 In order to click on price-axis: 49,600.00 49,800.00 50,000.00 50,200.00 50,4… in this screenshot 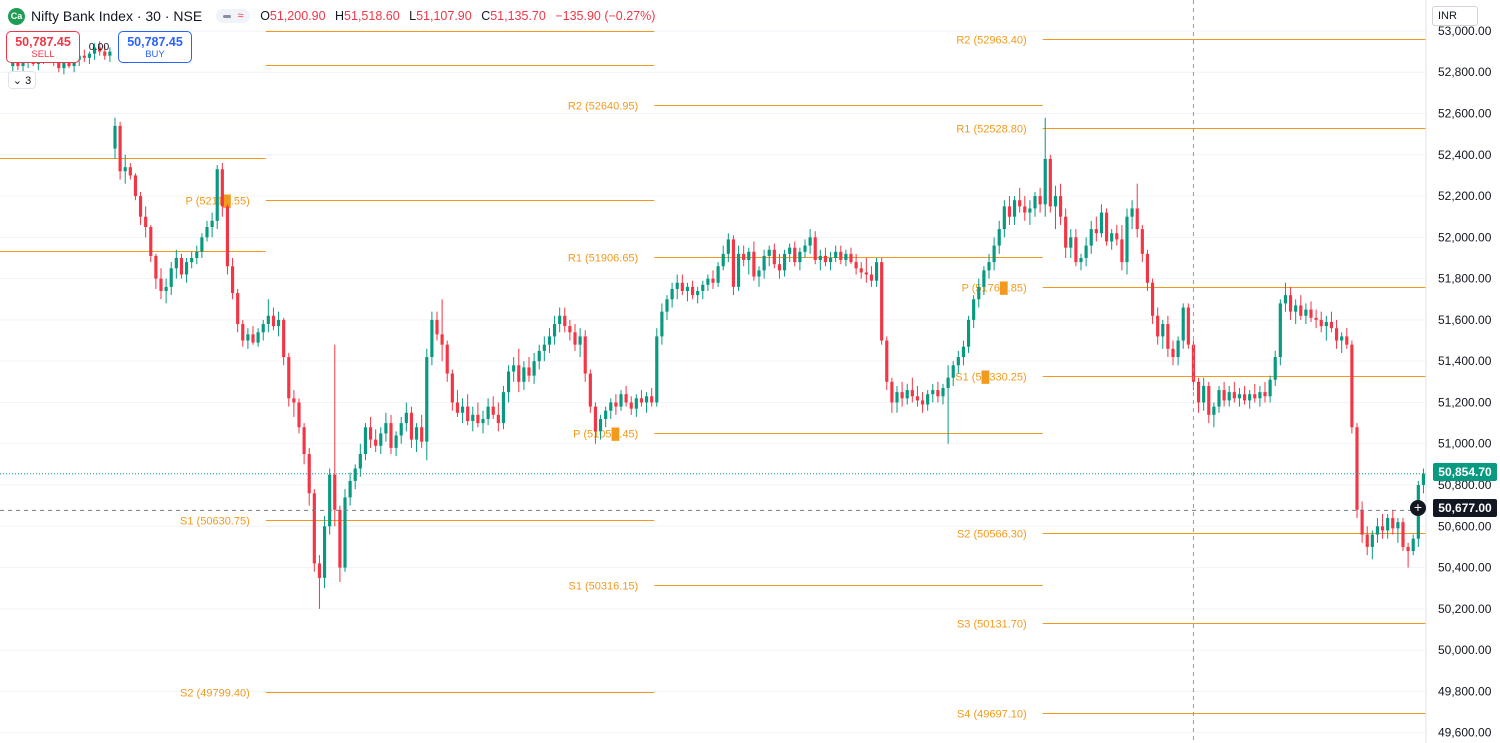, I will do `click(1458, 371)`.